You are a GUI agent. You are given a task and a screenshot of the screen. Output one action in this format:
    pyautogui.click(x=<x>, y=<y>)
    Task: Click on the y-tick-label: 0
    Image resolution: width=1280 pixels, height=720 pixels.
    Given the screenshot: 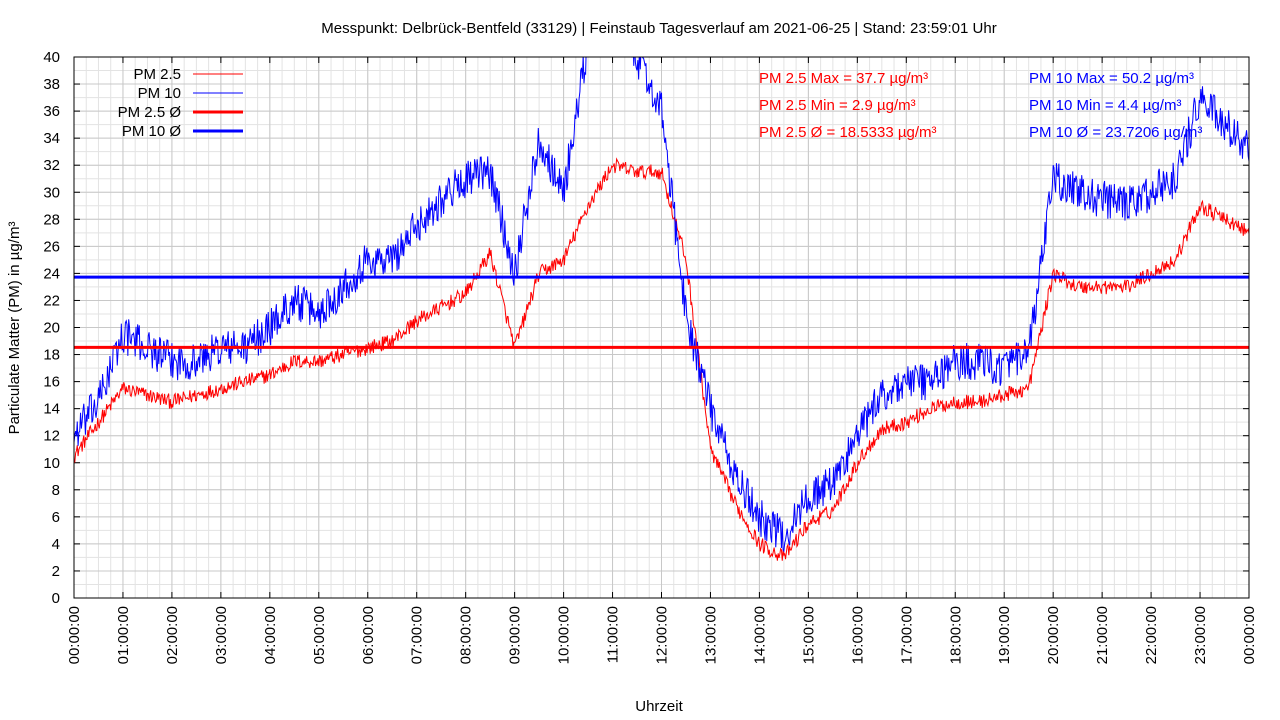 What is the action you would take?
    pyautogui.click(x=56, y=598)
    